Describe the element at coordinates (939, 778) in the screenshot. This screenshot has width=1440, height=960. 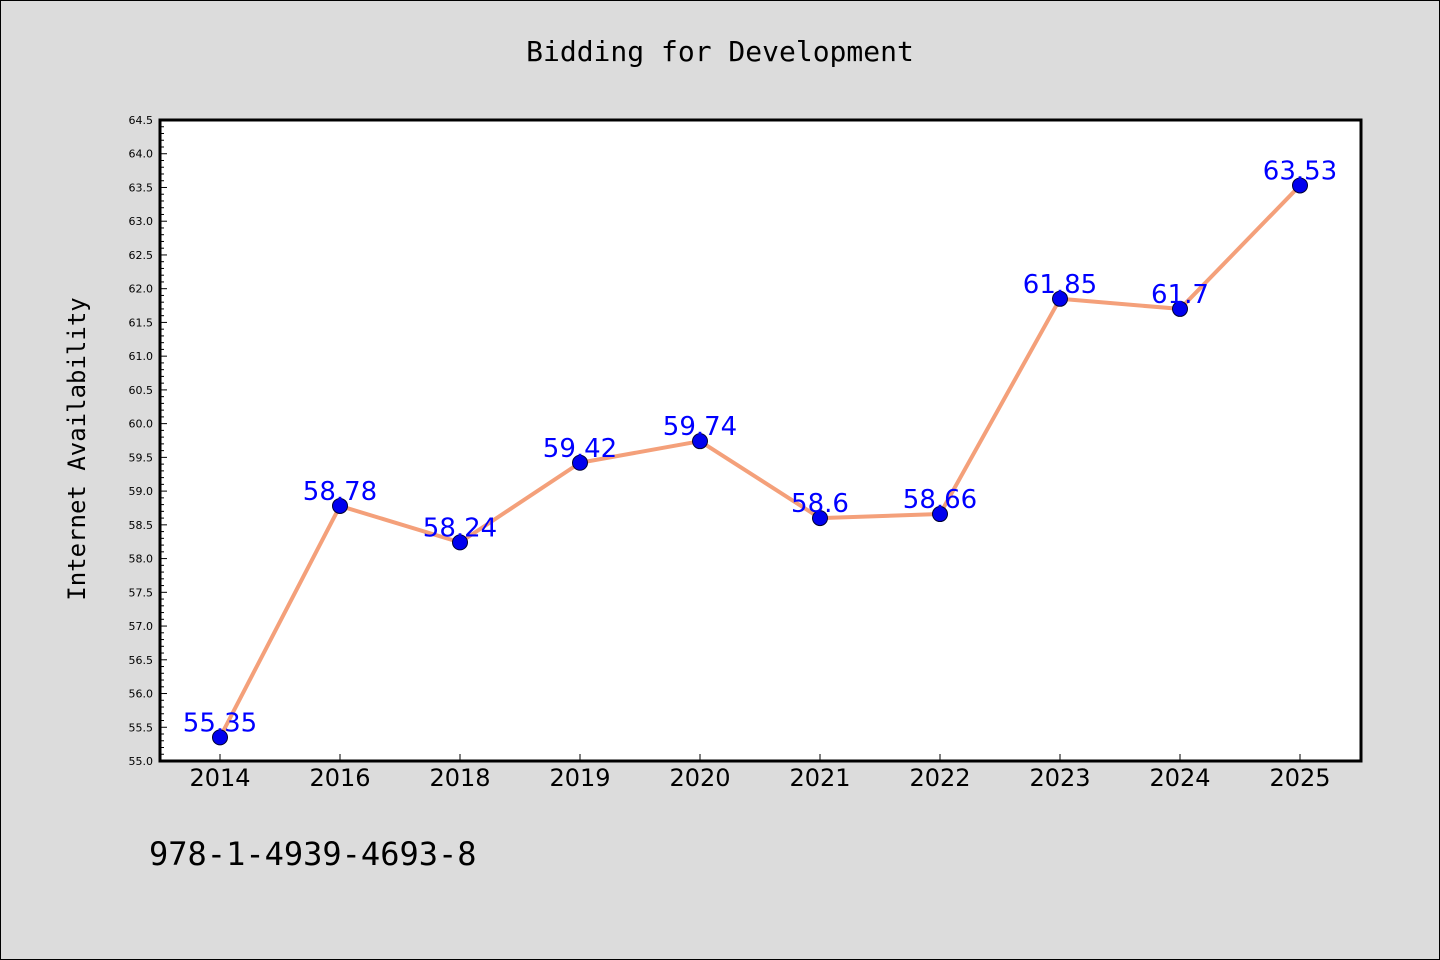
I see `x-tick-label: 2022` at that location.